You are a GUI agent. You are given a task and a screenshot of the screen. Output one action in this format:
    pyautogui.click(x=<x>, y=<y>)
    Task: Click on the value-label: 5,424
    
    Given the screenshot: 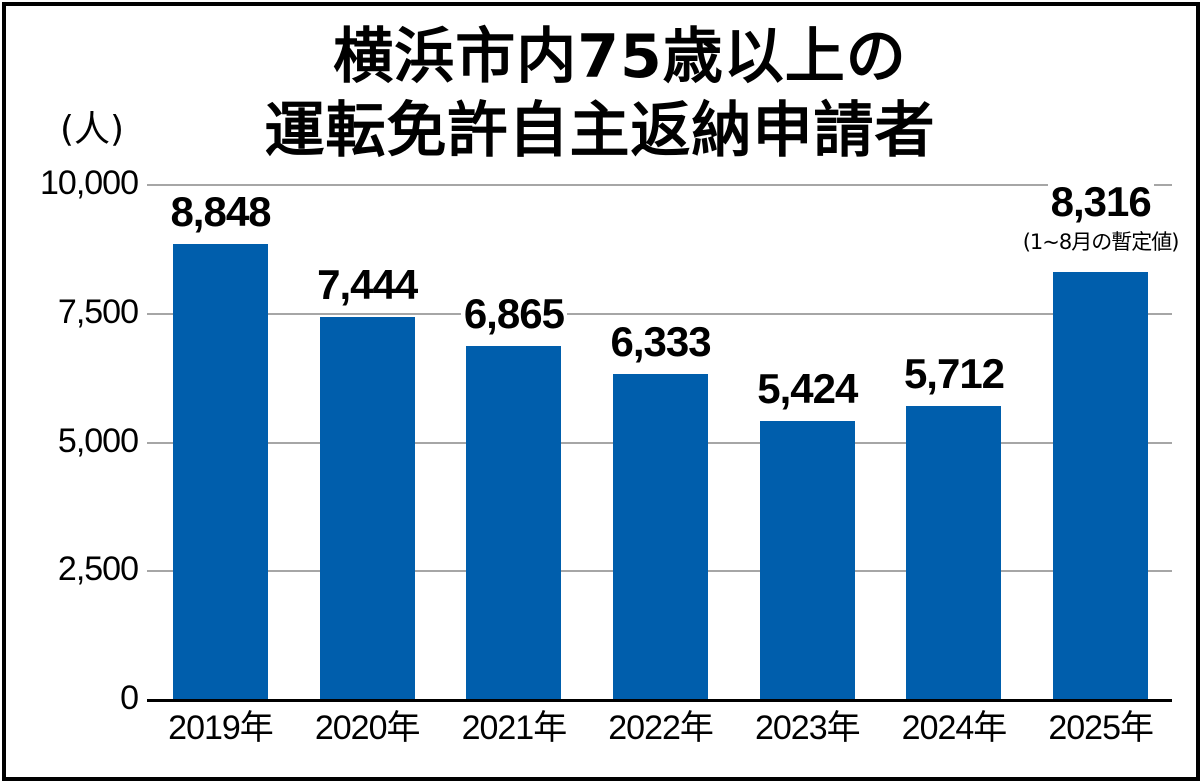 What is the action you would take?
    pyautogui.click(x=807, y=388)
    